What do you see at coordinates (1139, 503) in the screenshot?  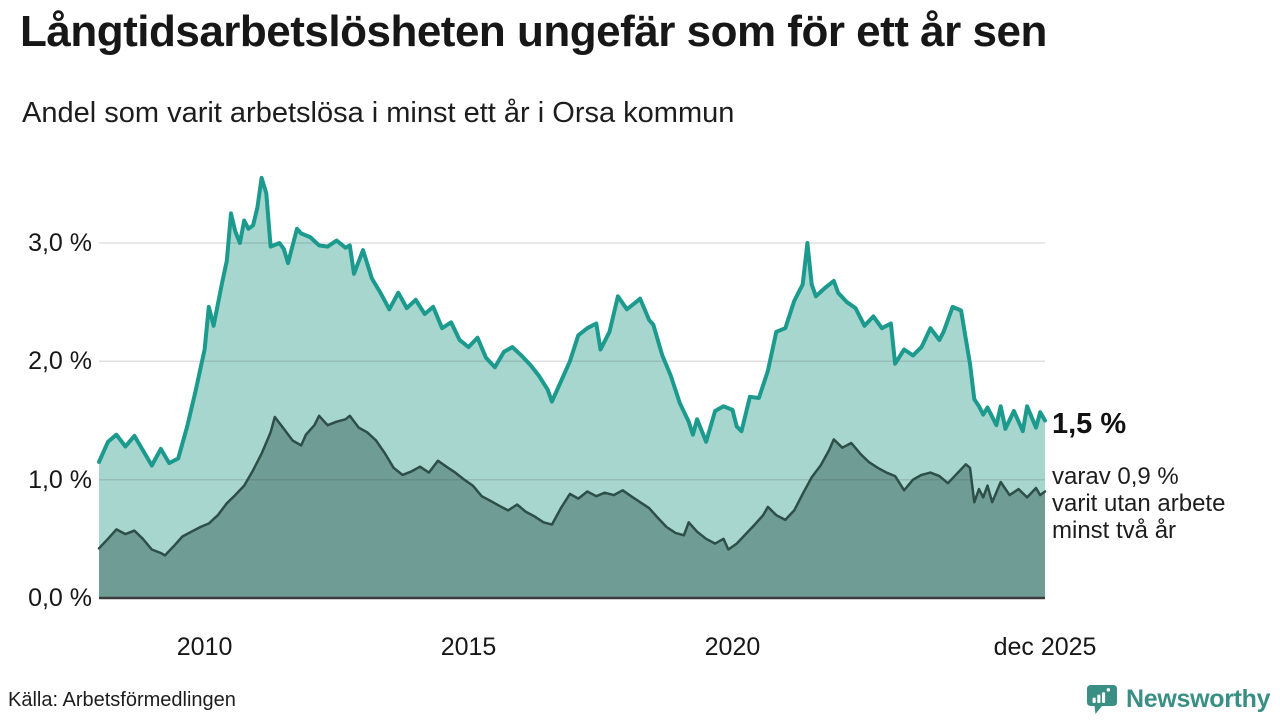 I see `end-value-detail-line: varit utan arbete` at bounding box center [1139, 503].